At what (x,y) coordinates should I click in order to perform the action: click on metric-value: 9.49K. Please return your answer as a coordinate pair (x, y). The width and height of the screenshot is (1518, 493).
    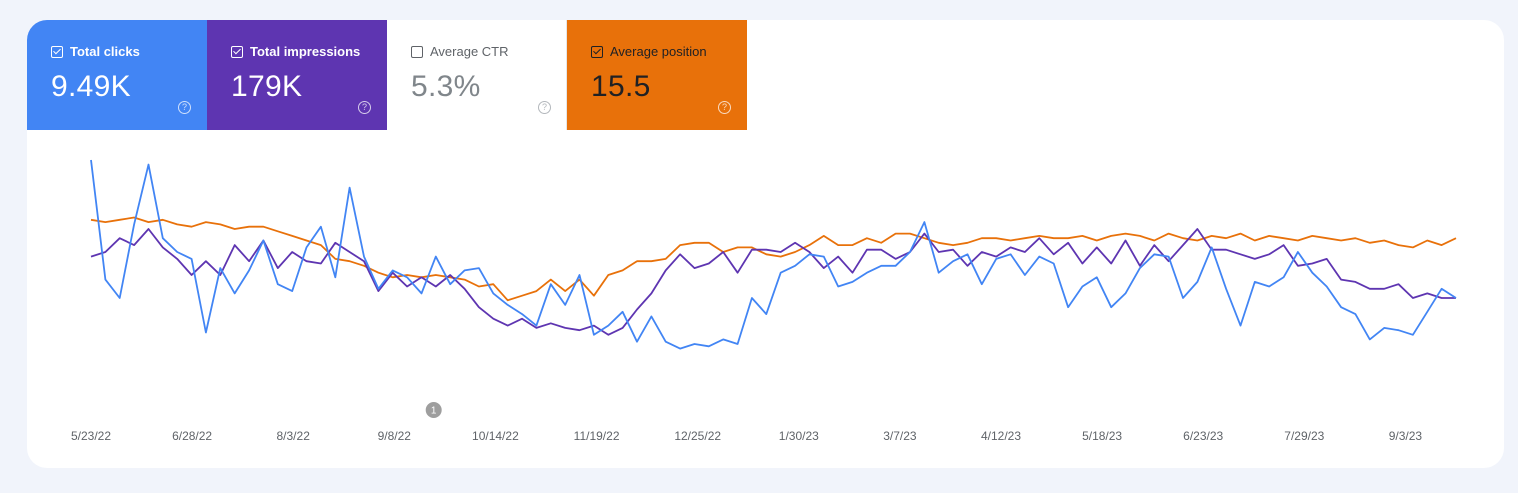
    Looking at the image, I should click on (91, 86).